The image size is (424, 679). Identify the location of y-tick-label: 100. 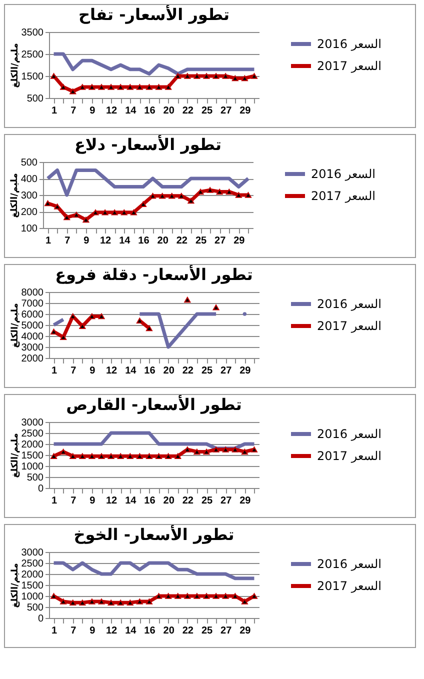
(29, 229).